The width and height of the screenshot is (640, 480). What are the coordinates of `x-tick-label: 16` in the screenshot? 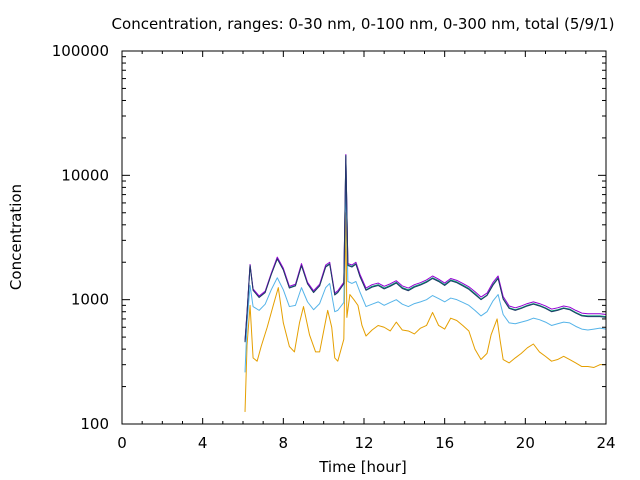 It's located at (444, 443).